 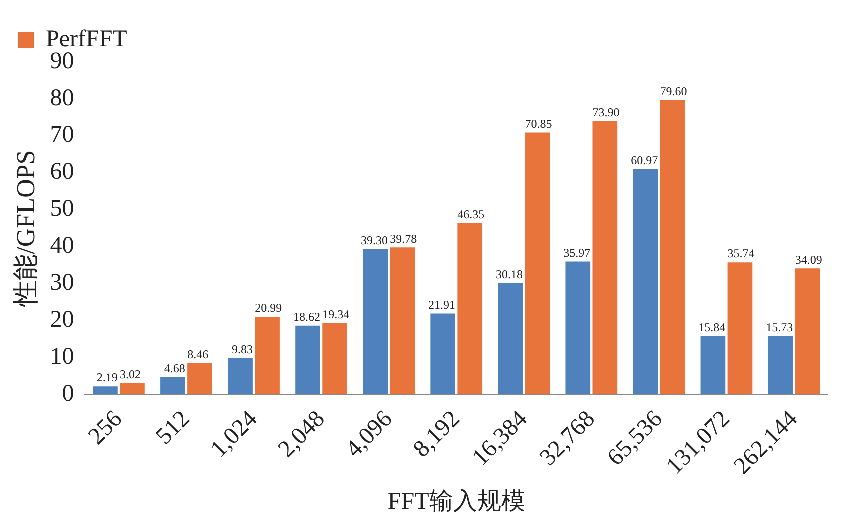 What do you see at coordinates (577, 253) in the screenshot?
I see `data-label: 35.97` at bounding box center [577, 253].